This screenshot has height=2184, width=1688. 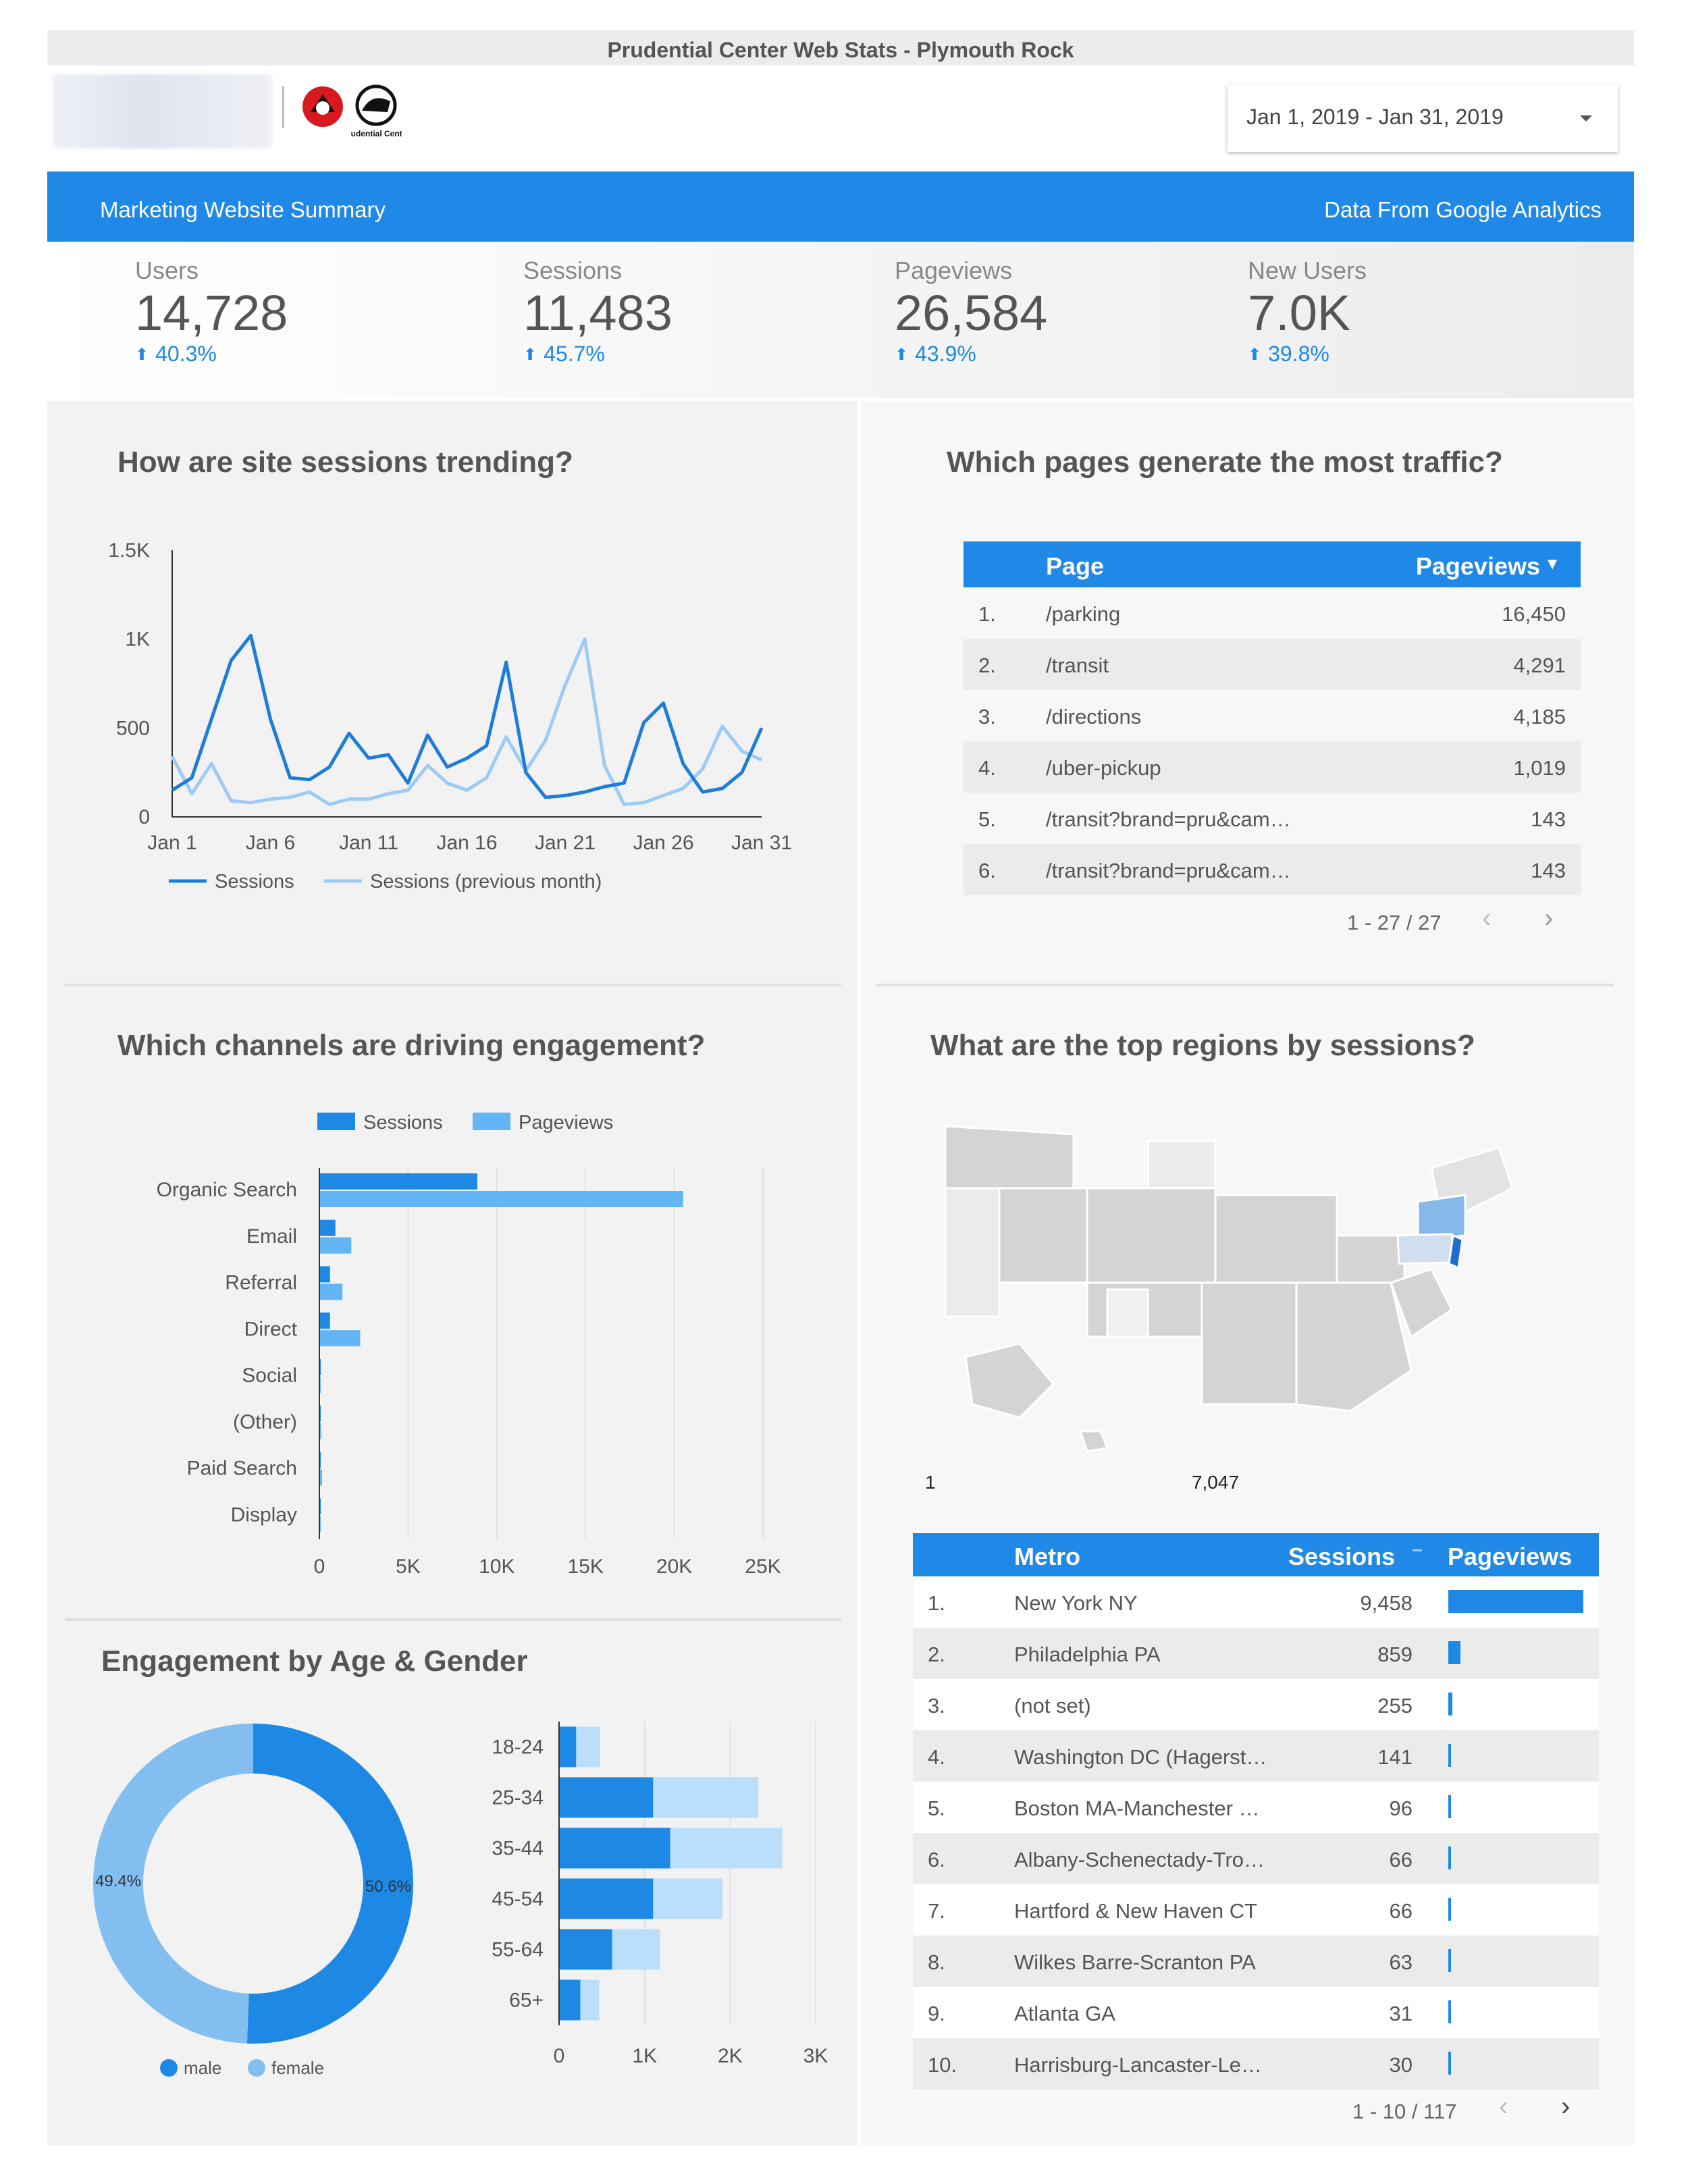 What do you see at coordinates (264, 1514) in the screenshot?
I see `category-label: Display` at bounding box center [264, 1514].